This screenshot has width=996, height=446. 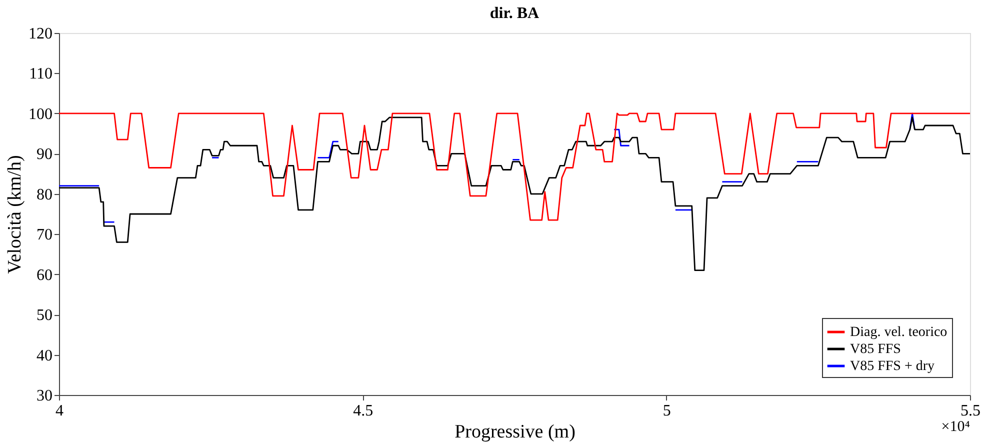 What do you see at coordinates (875, 349) in the screenshot?
I see `legend-label: V85 FFS` at bounding box center [875, 349].